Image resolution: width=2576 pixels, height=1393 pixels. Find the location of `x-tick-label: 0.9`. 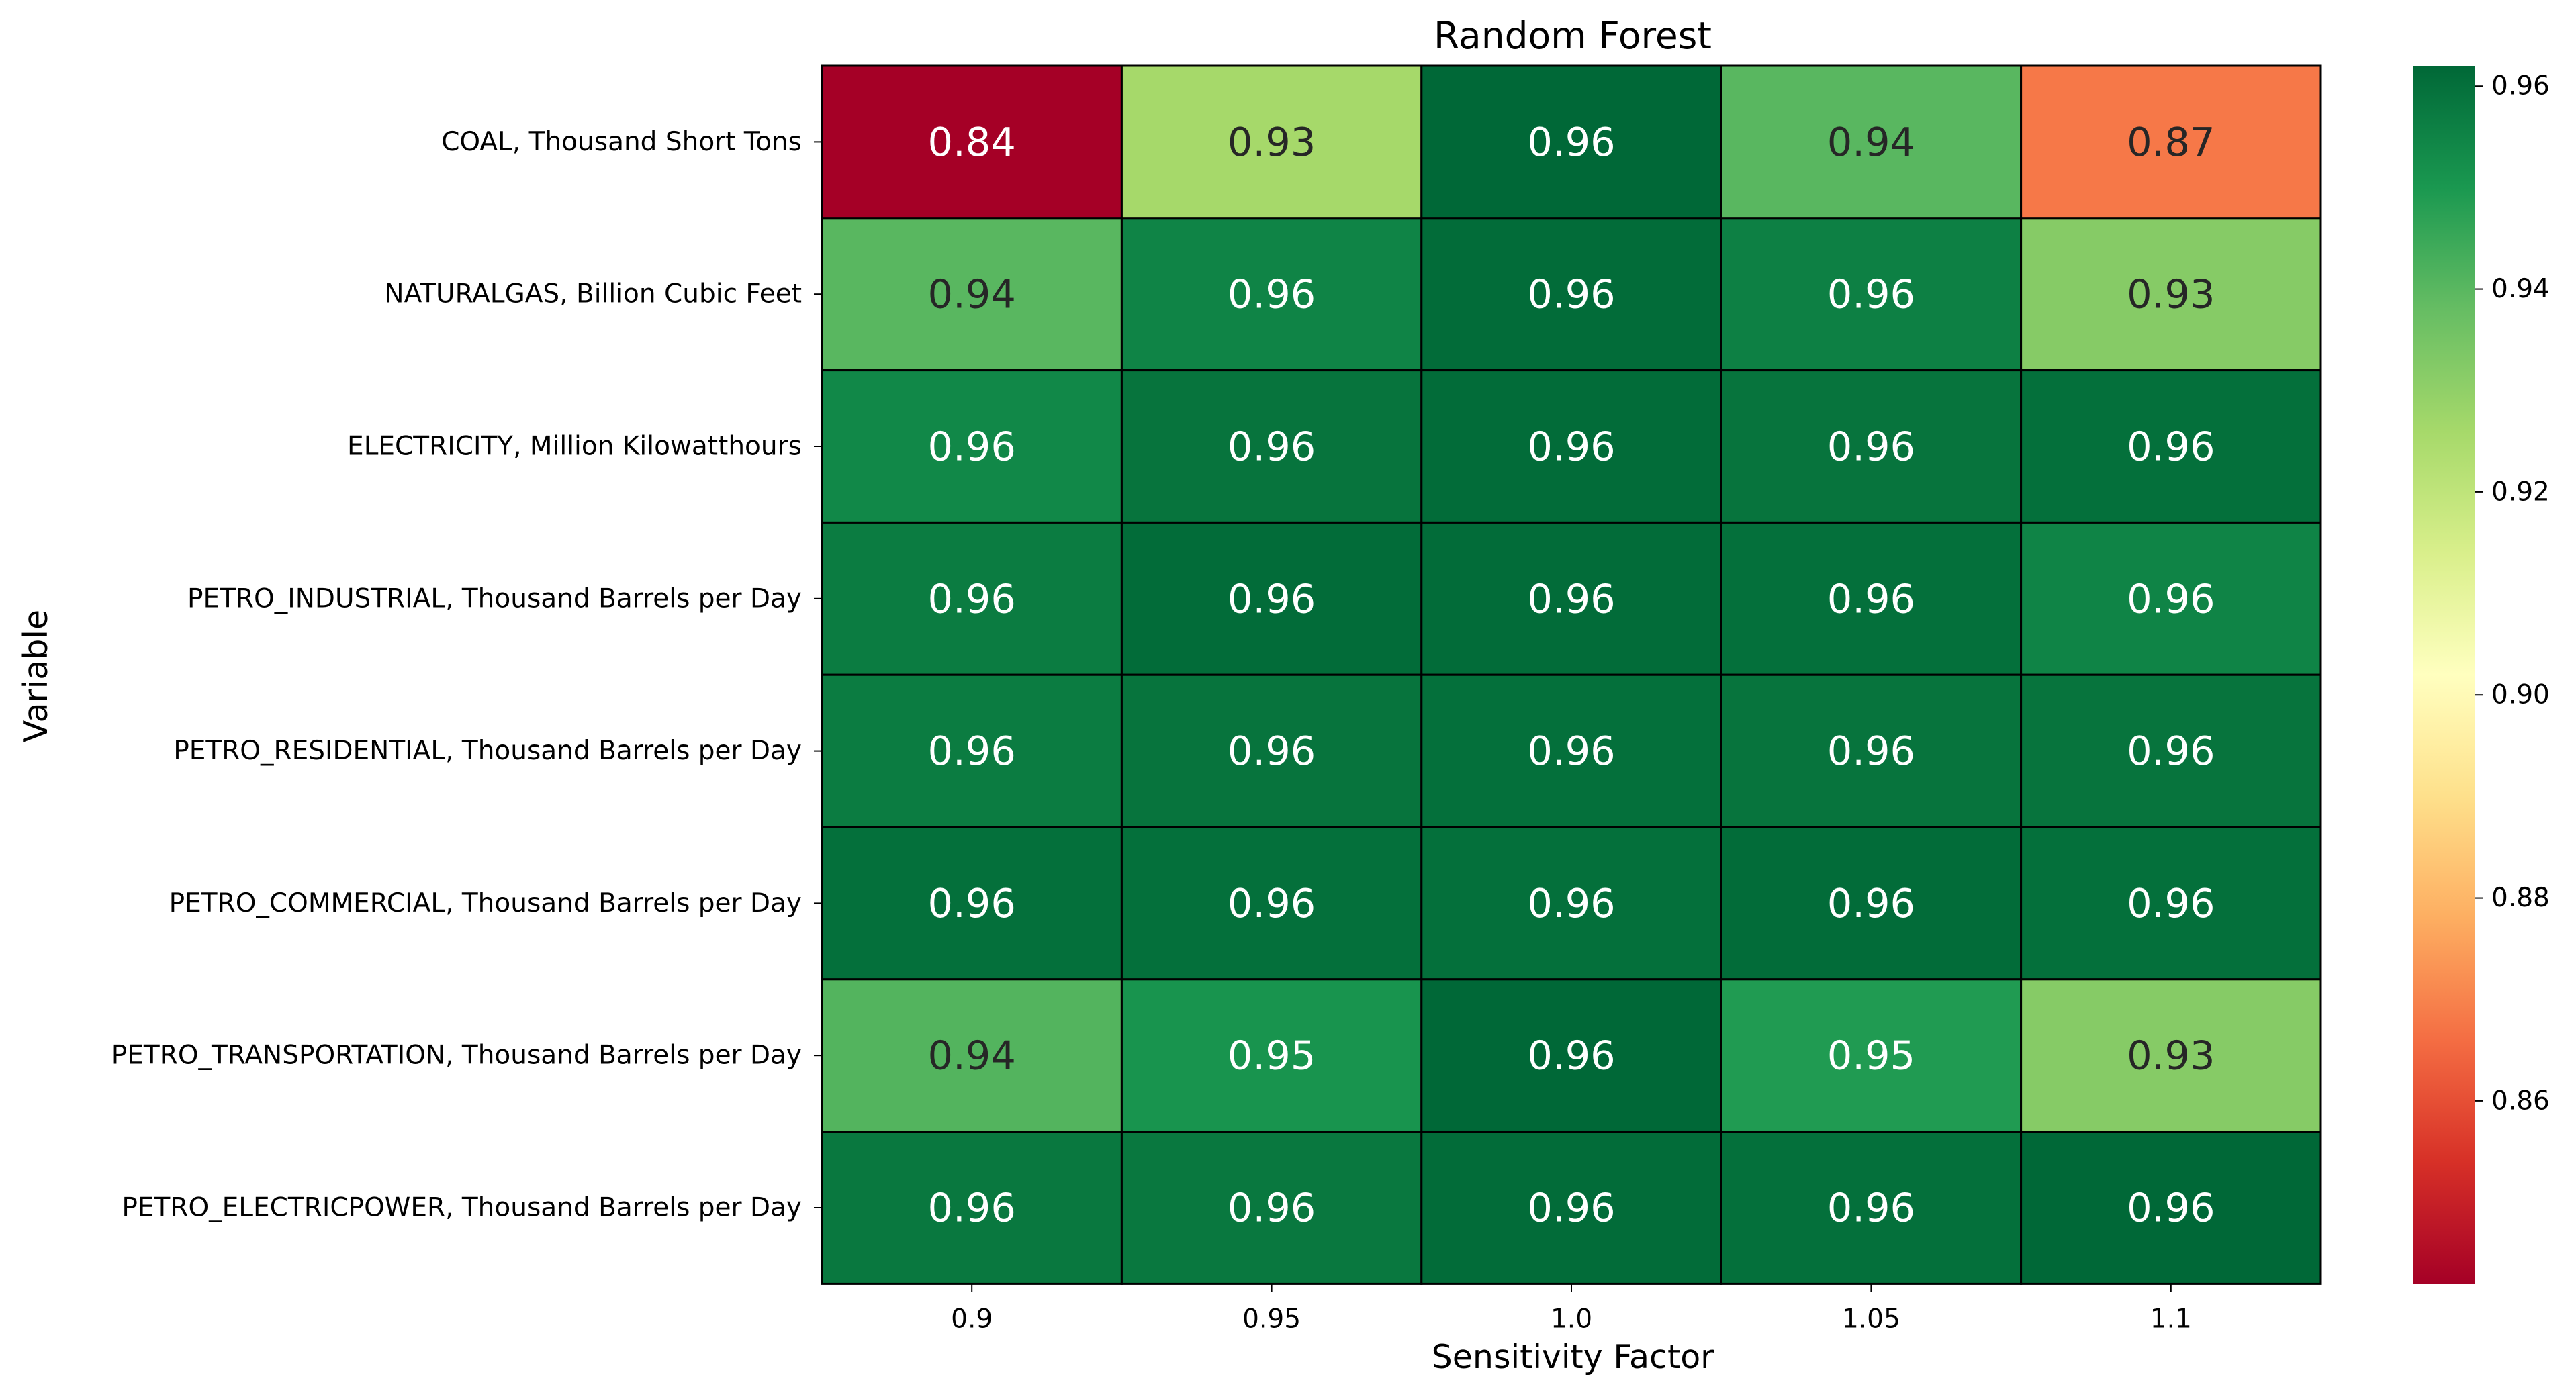

x-tick-label: 0.9 is located at coordinates (972, 1319).